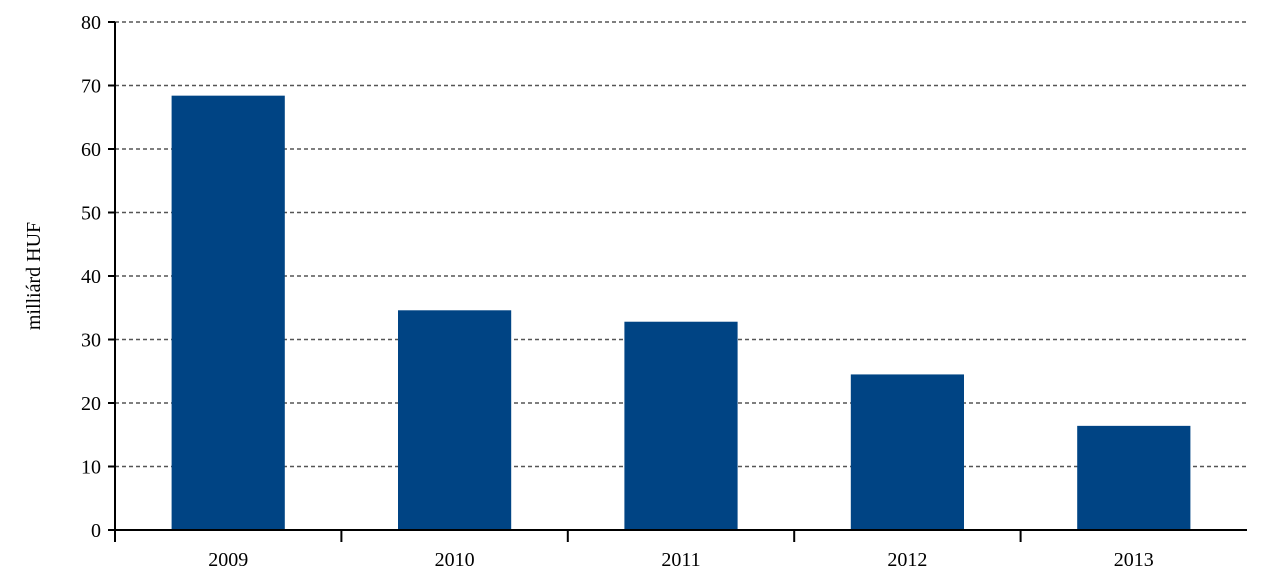  Describe the element at coordinates (34, 276) in the screenshot. I see `y-axis-label: milliárd HUF` at that location.